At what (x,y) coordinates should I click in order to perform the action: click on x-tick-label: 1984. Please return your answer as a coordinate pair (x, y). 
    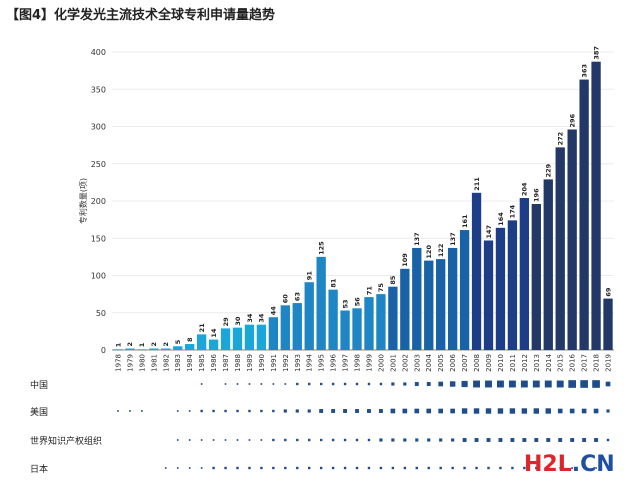
    Looking at the image, I should click on (190, 362).